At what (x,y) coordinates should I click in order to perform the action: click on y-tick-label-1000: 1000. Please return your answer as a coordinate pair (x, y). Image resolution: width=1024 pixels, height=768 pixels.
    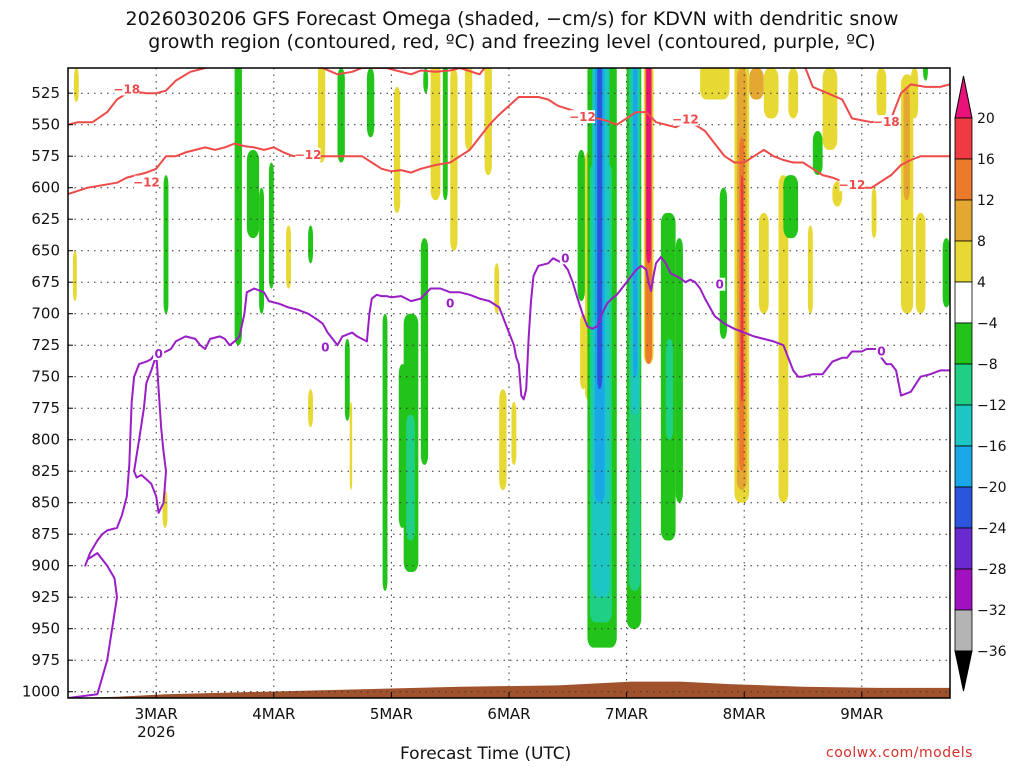
    Looking at the image, I should click on (41, 692).